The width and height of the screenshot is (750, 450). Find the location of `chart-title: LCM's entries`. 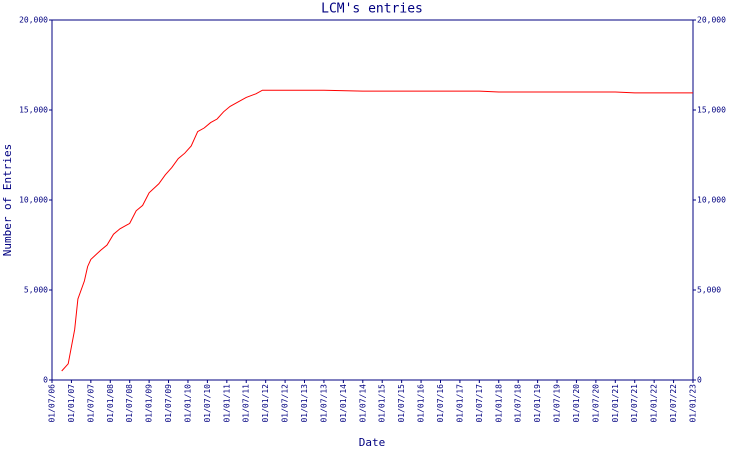

chart-title: LCM's entries is located at coordinates (372, 9).